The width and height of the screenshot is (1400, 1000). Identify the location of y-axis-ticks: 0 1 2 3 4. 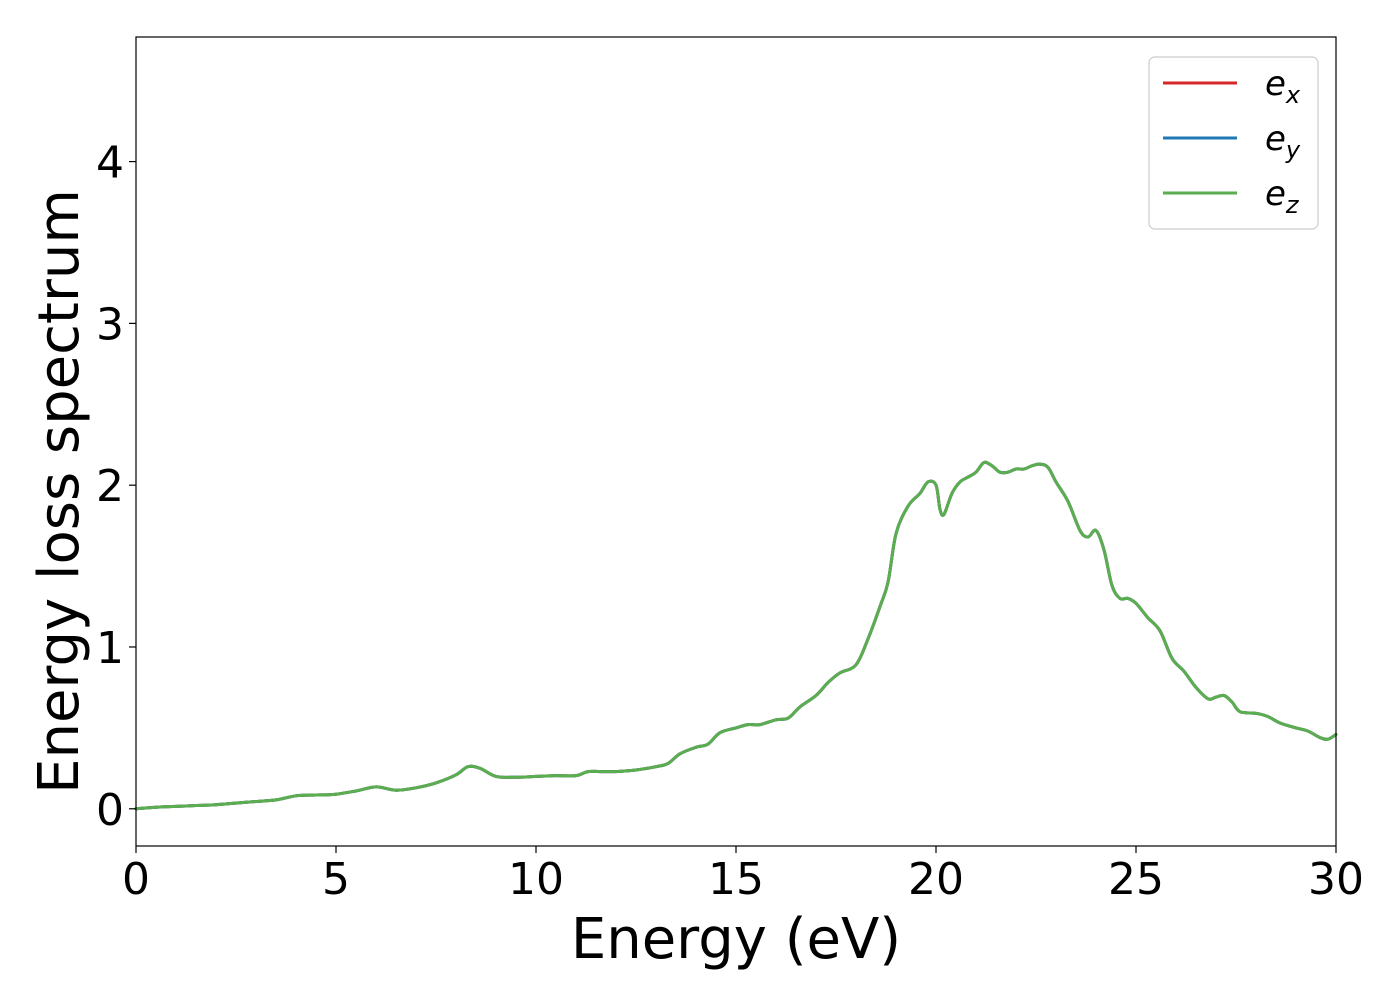
(116, 487).